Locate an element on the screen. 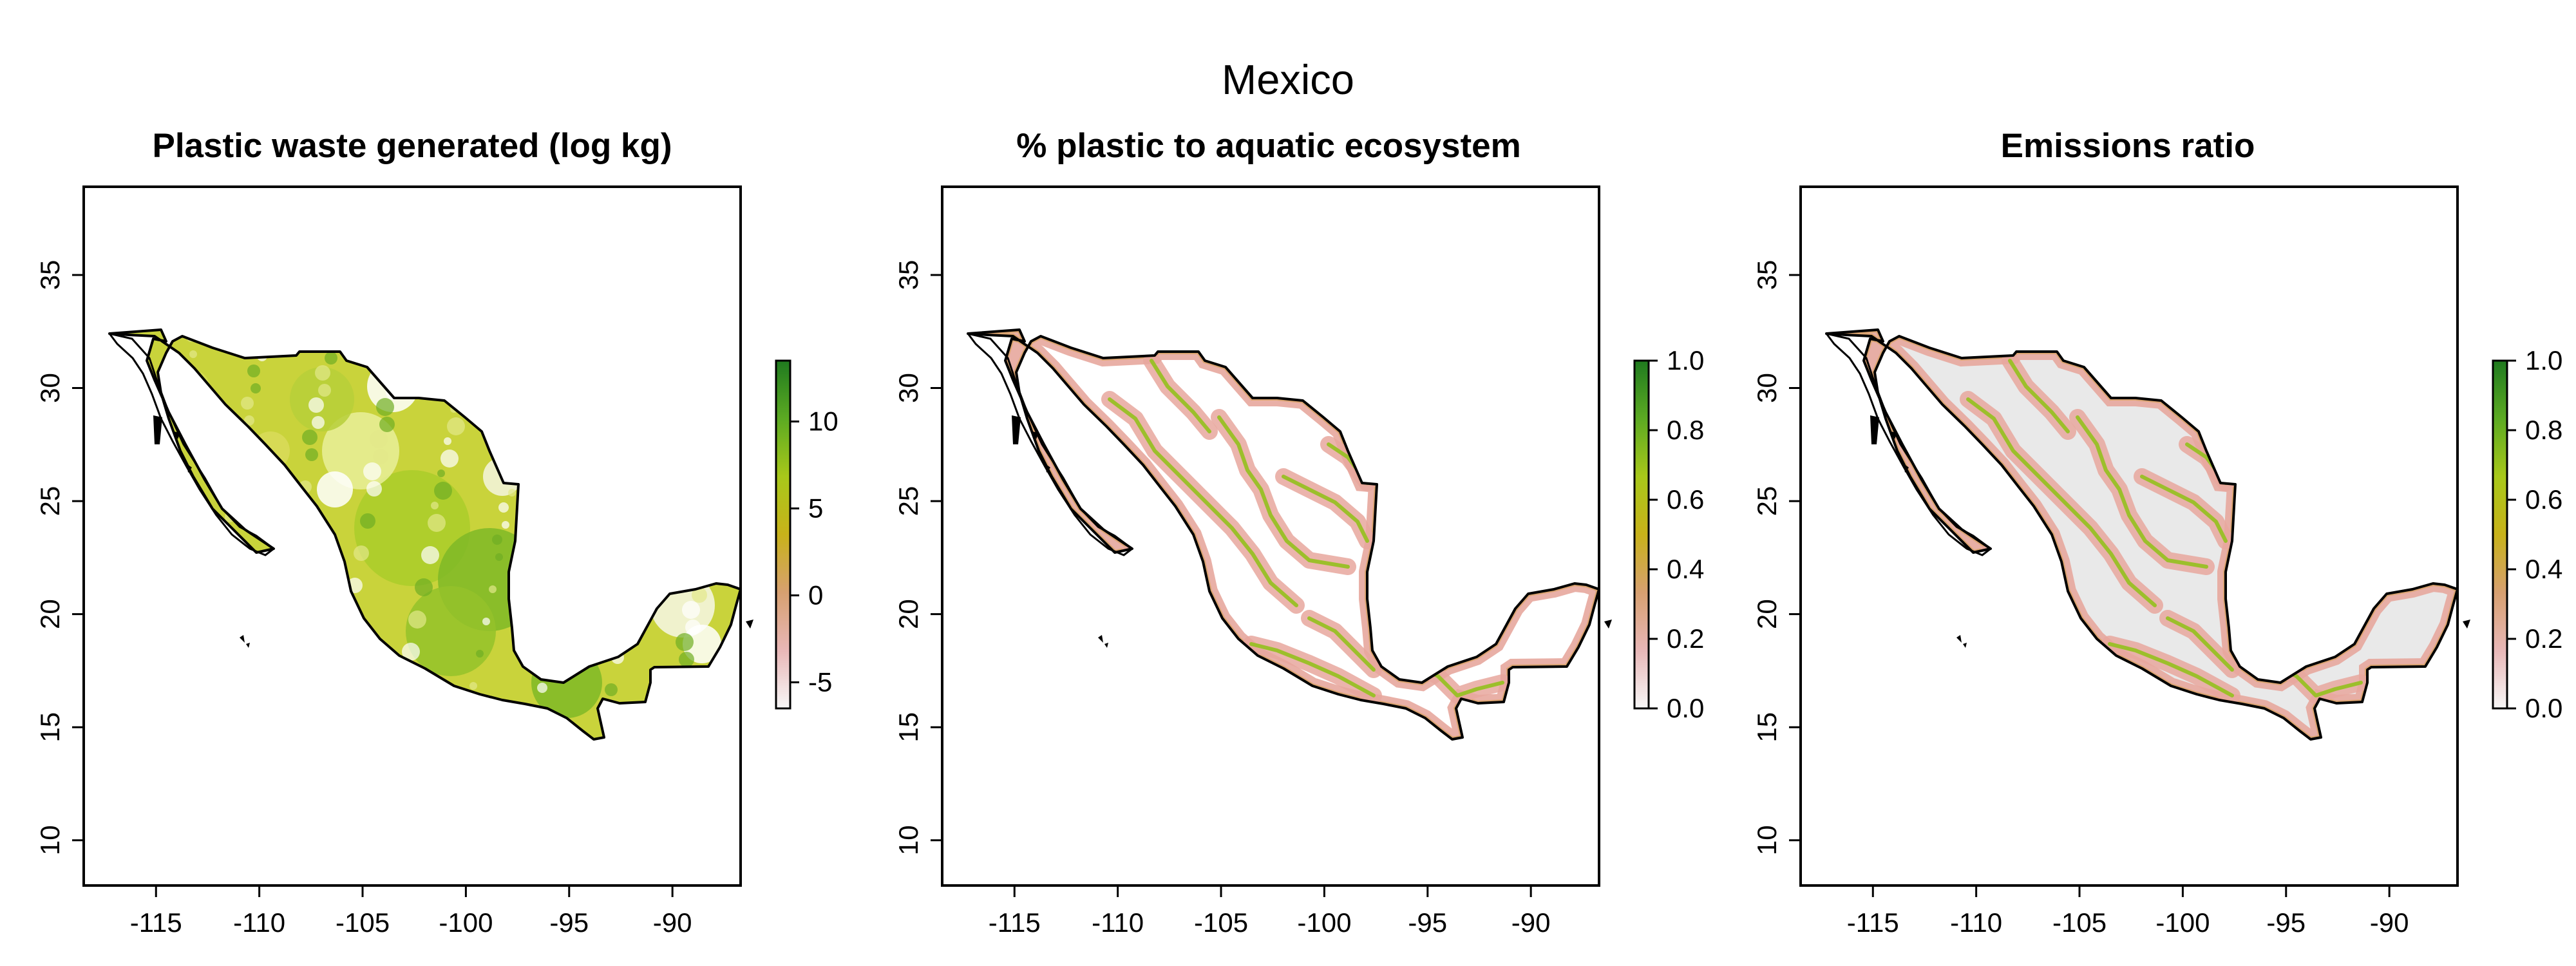 The image size is (2576, 966). colorbar-tick-label: -5 is located at coordinates (820, 682).